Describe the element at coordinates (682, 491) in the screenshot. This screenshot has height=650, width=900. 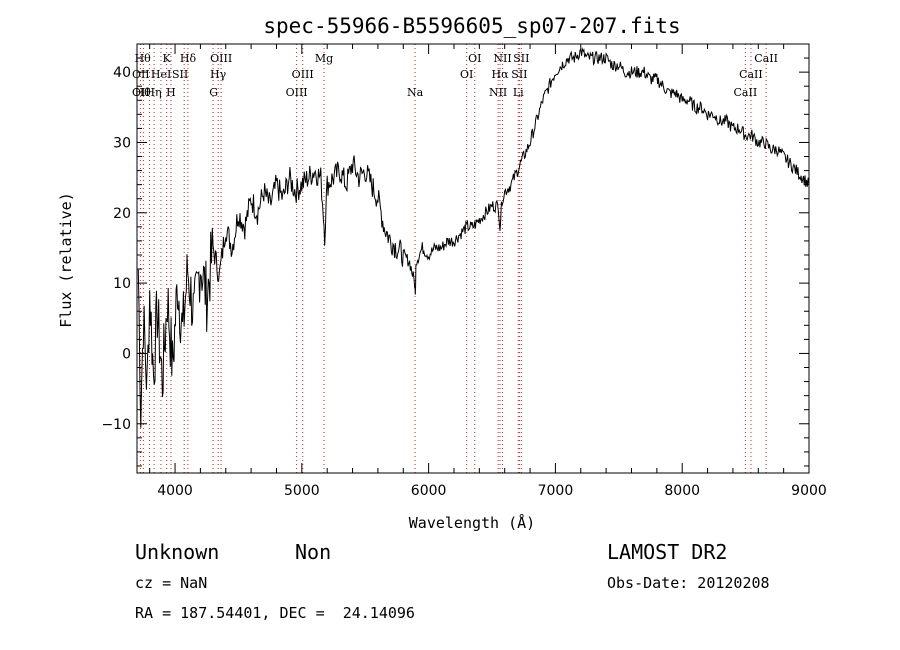
I see `x-tick-label: 8000` at that location.